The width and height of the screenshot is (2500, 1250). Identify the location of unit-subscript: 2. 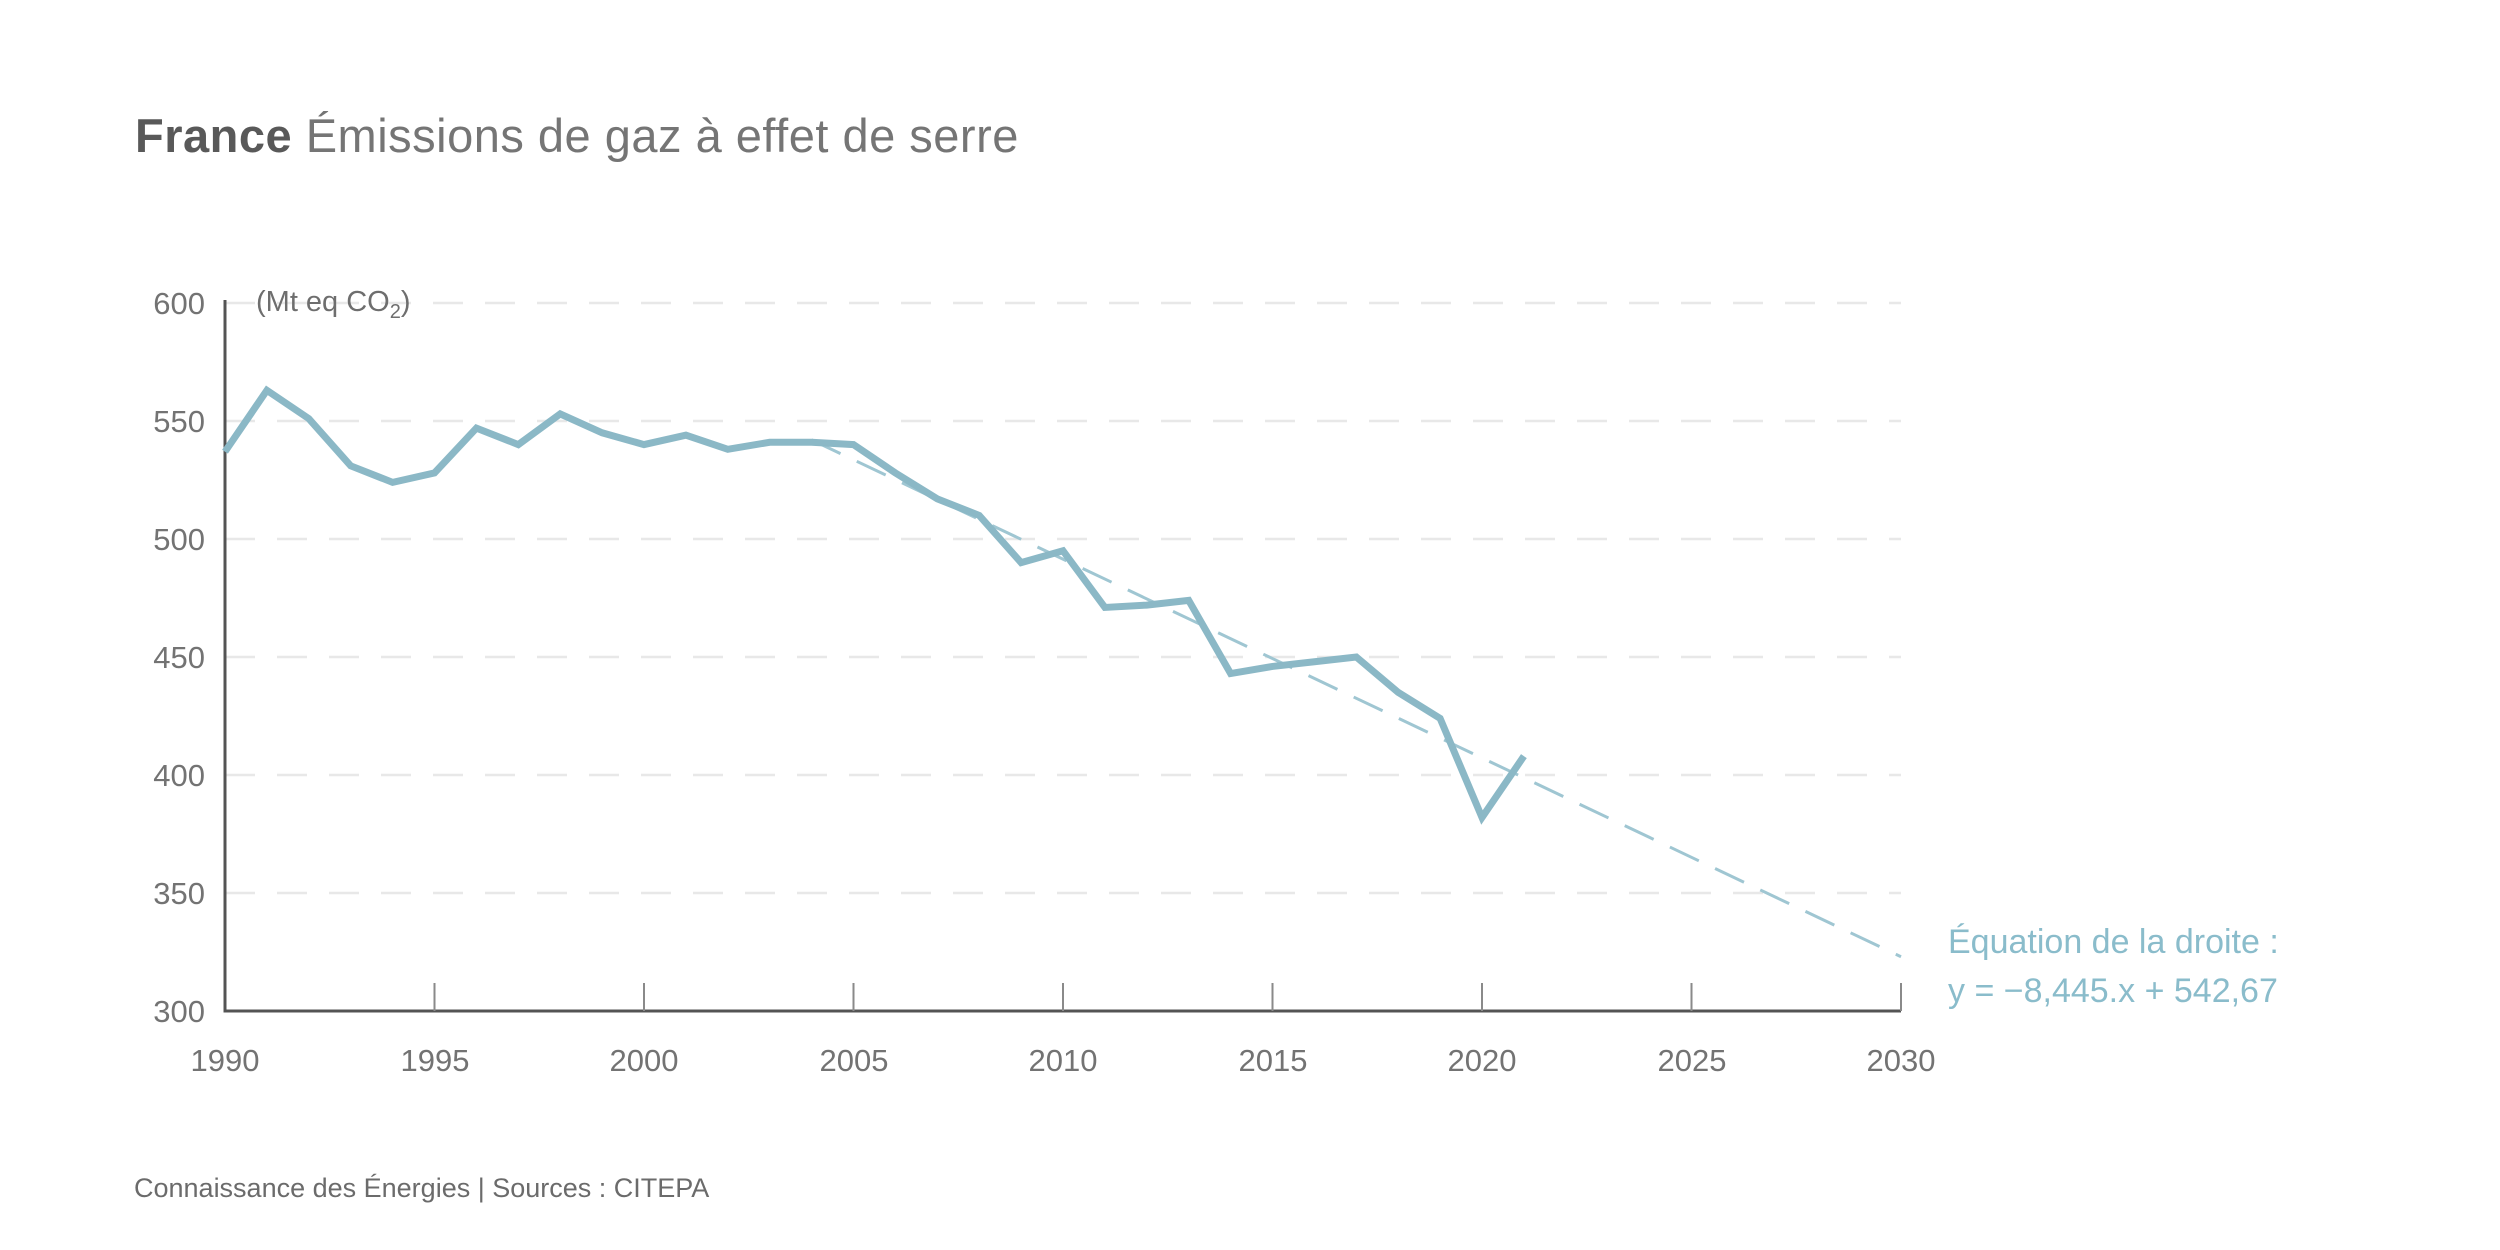
(395, 311).